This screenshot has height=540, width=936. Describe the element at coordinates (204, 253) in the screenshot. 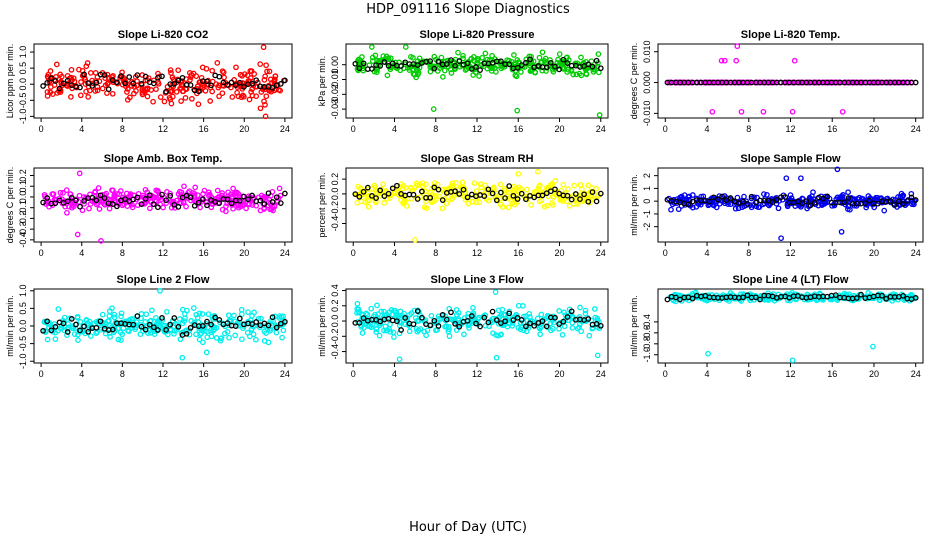

I see `x-tick-label: 16` at that location.